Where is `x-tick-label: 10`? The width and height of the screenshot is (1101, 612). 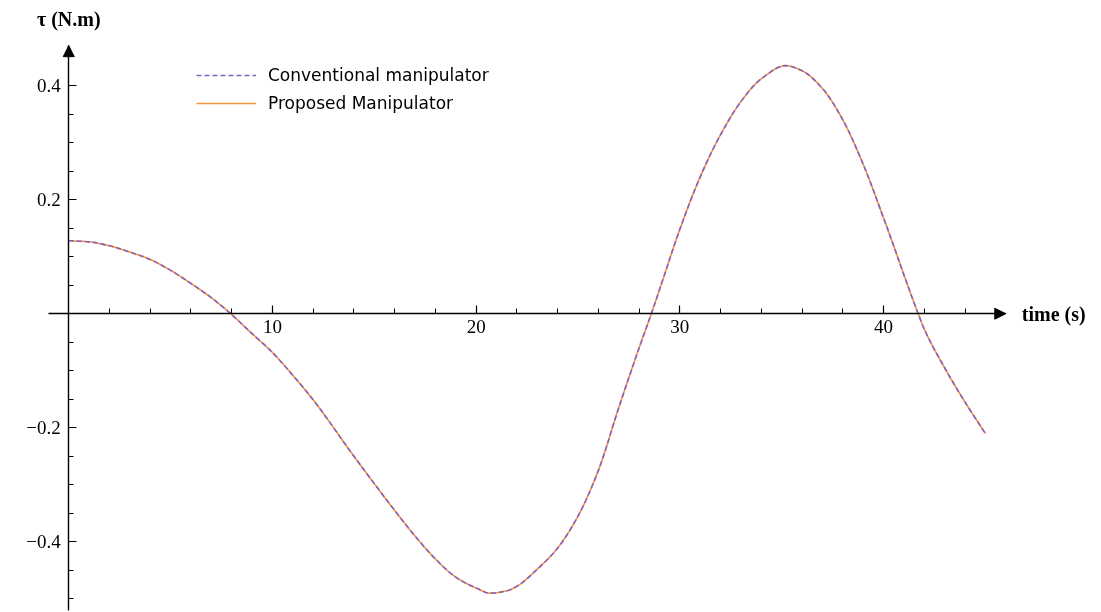 x-tick-label: 10 is located at coordinates (272, 326).